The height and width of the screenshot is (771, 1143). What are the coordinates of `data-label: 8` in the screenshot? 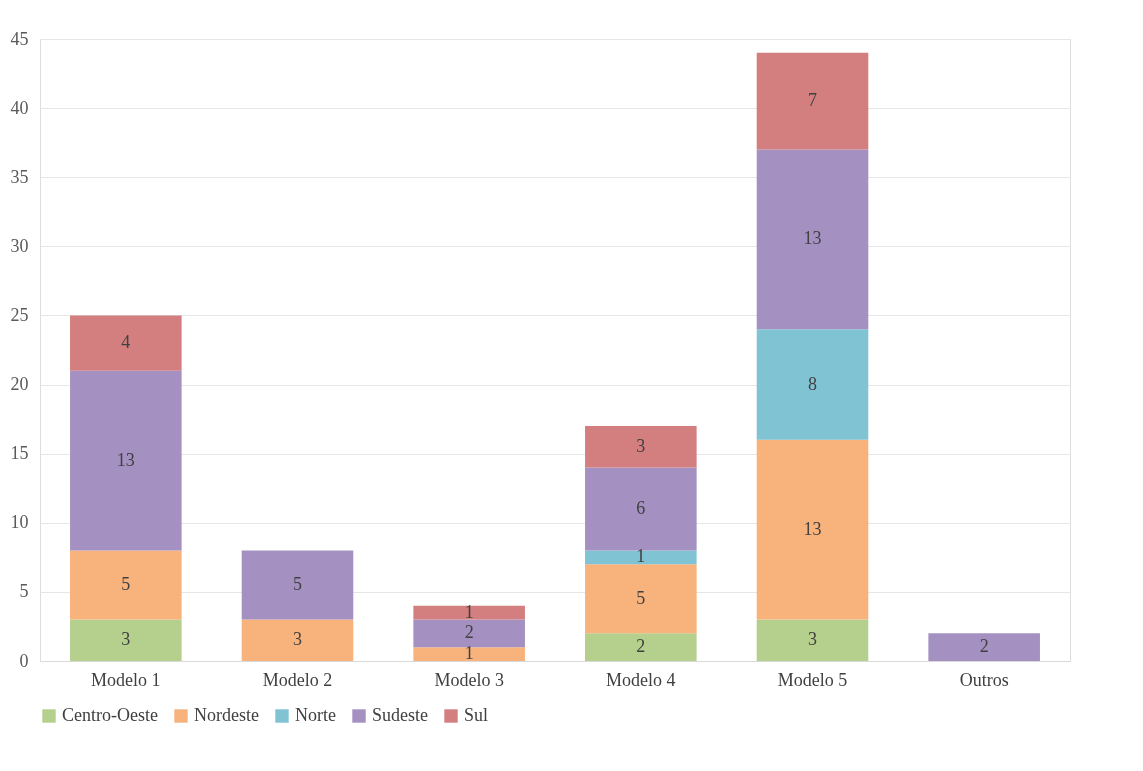 It's located at (812, 383).